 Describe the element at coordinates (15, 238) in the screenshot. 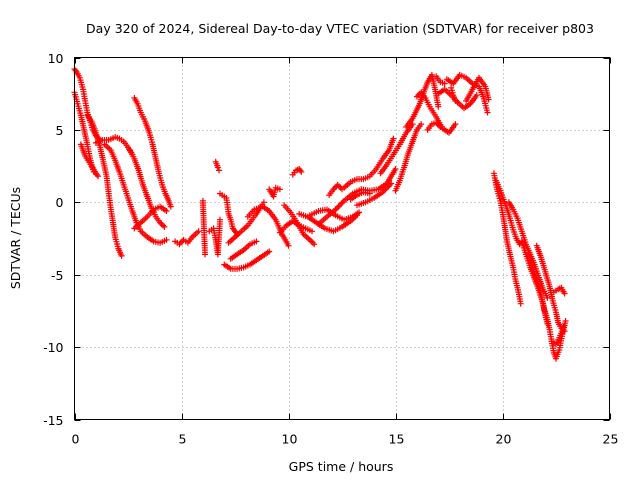

I see `y-axis-label: SDTVAR / TECUs` at that location.